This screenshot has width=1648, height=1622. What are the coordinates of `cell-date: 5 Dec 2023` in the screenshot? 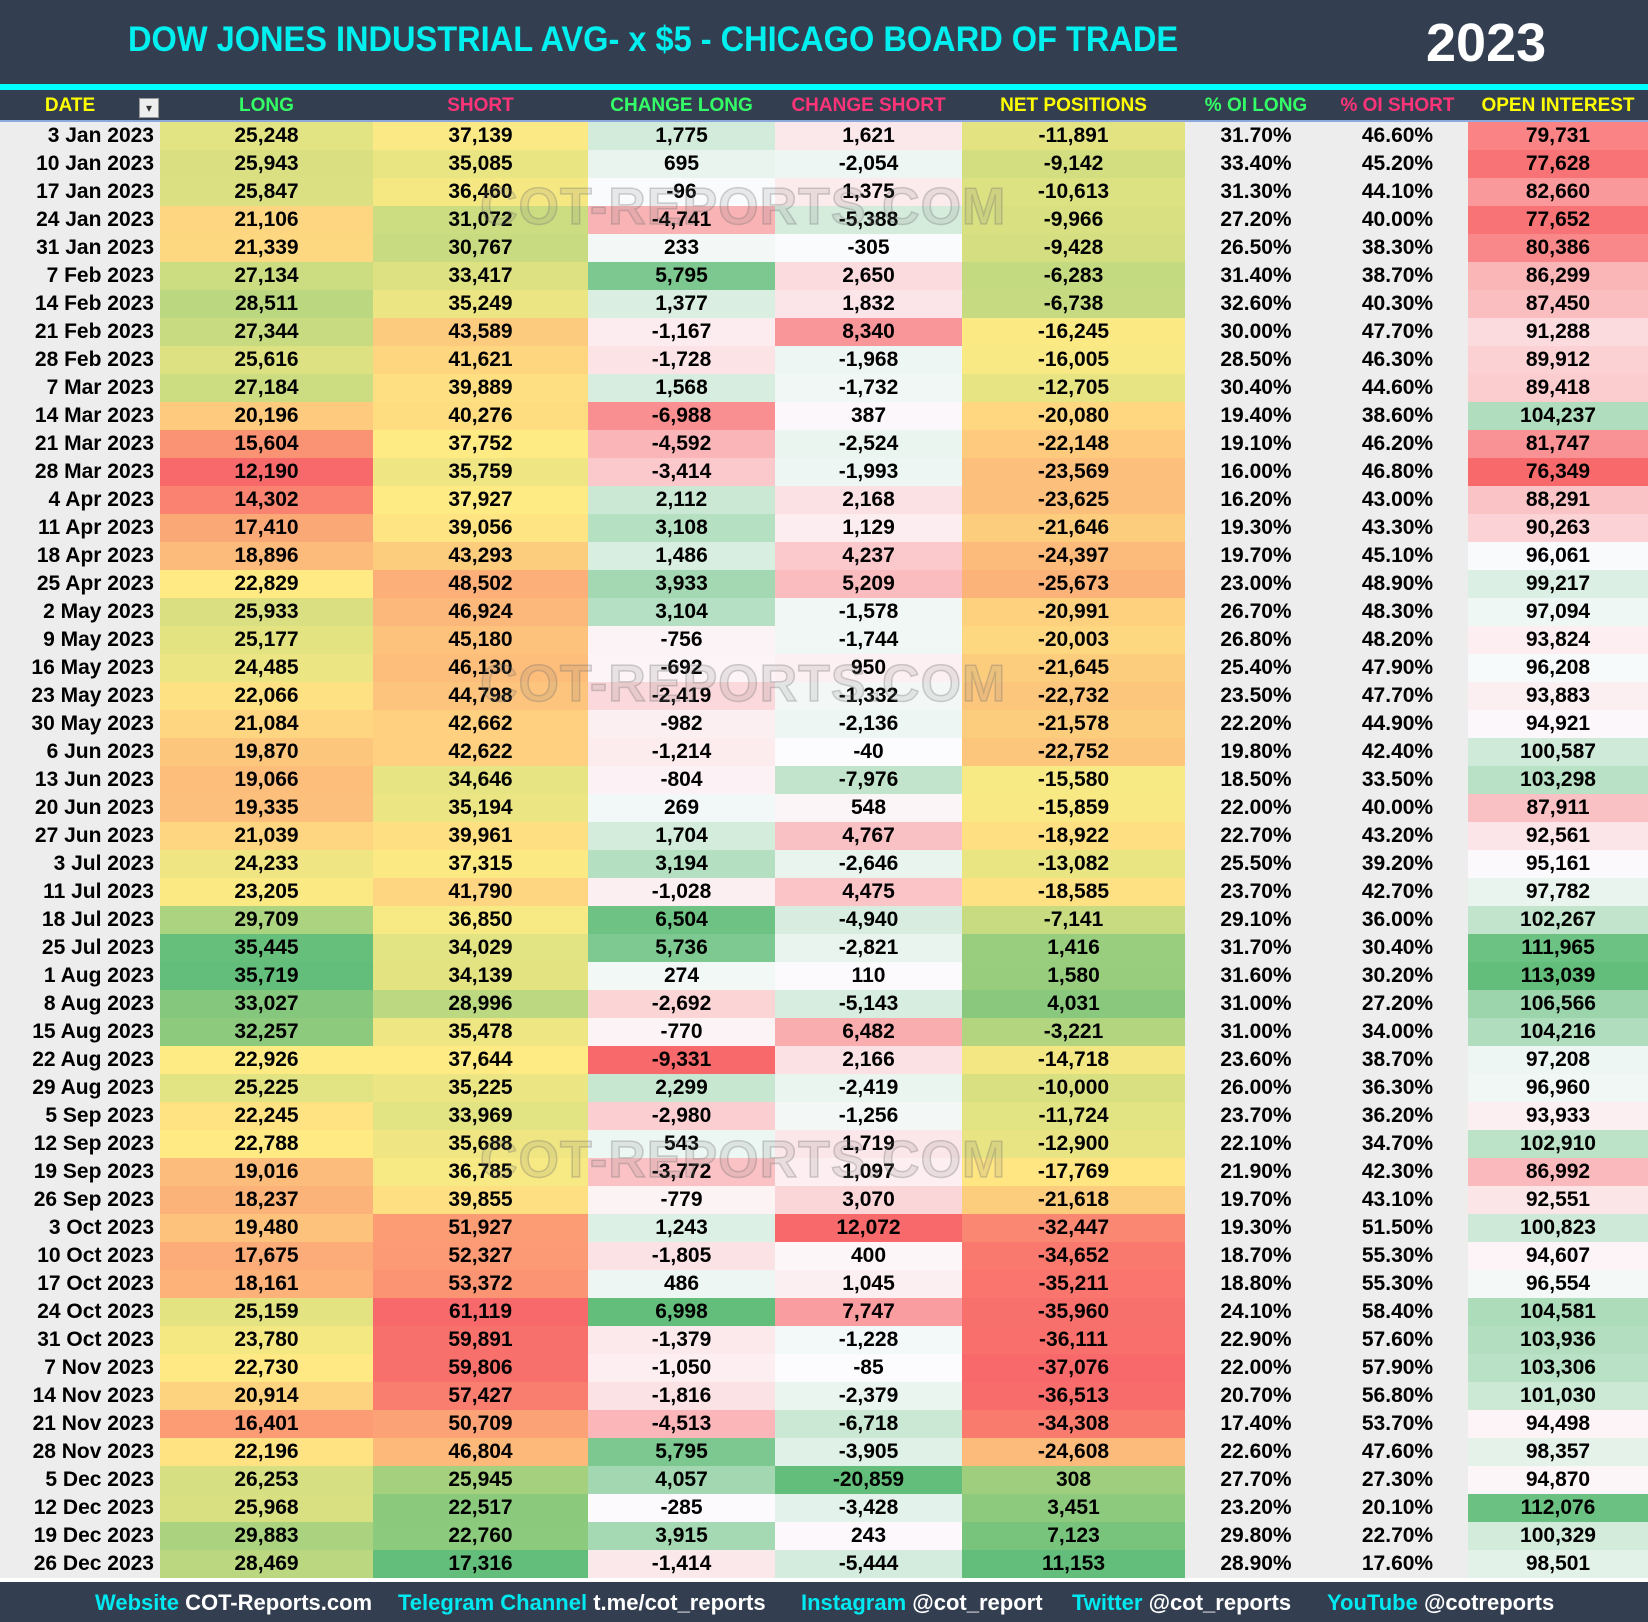 It's located at (80, 1480).